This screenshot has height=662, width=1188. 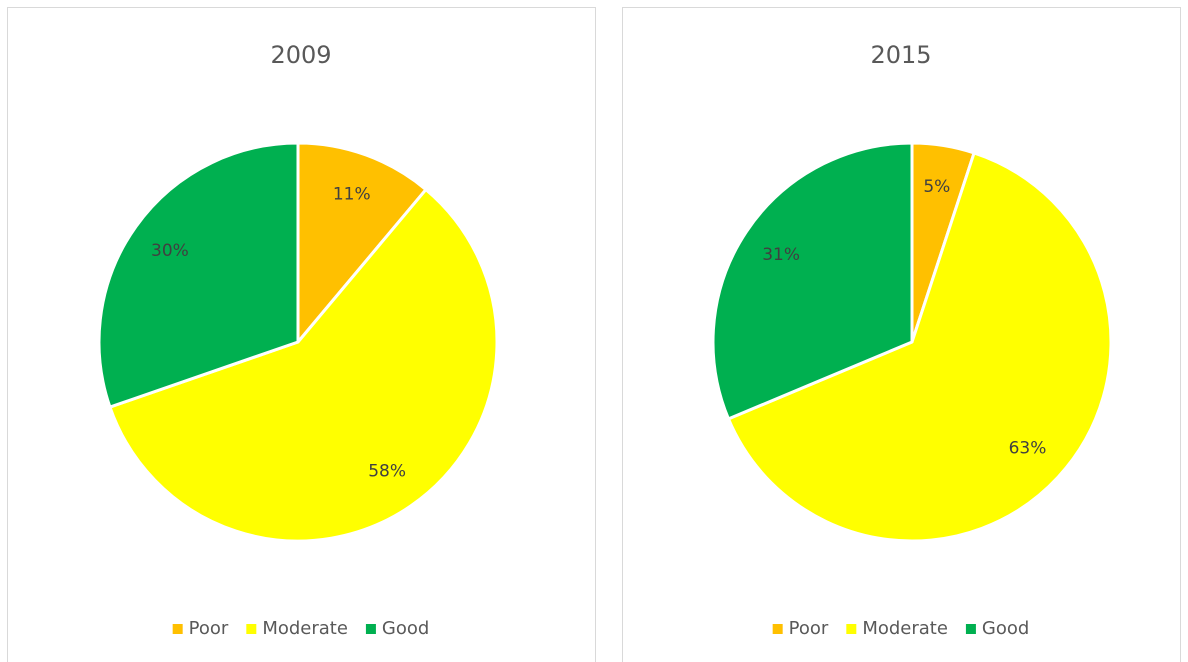 I want to click on data-label: 58%, so click(x=387, y=471).